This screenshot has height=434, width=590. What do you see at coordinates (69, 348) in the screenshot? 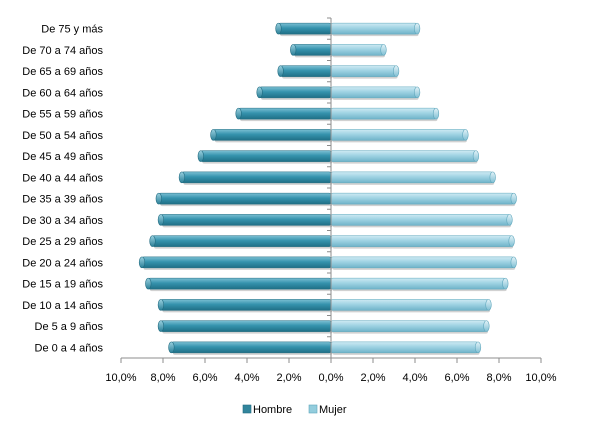
I see `category-label: De 0 a 4 años` at bounding box center [69, 348].